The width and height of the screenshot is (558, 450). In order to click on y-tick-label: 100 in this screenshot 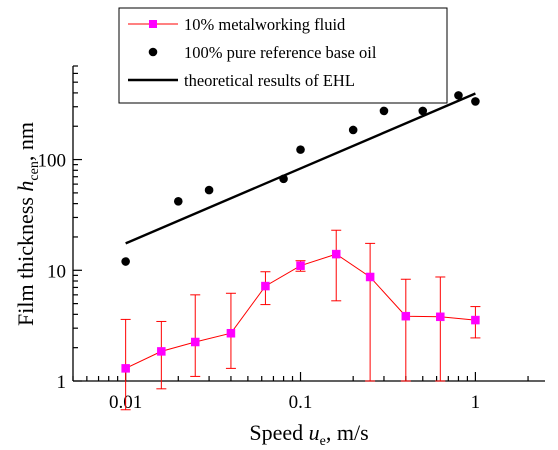, I will do `click(52, 161)`.